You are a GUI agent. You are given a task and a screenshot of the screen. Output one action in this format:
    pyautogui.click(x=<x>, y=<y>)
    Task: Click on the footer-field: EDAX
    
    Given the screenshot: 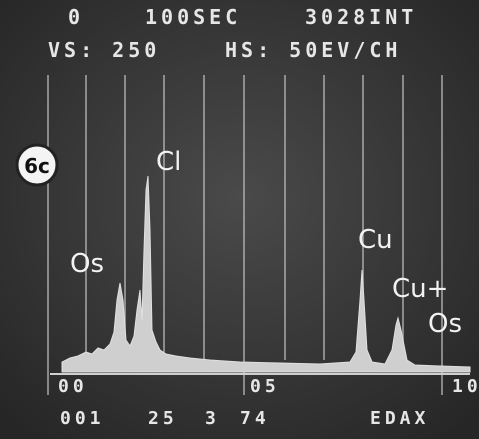 What is the action you would take?
    pyautogui.click(x=399, y=418)
    